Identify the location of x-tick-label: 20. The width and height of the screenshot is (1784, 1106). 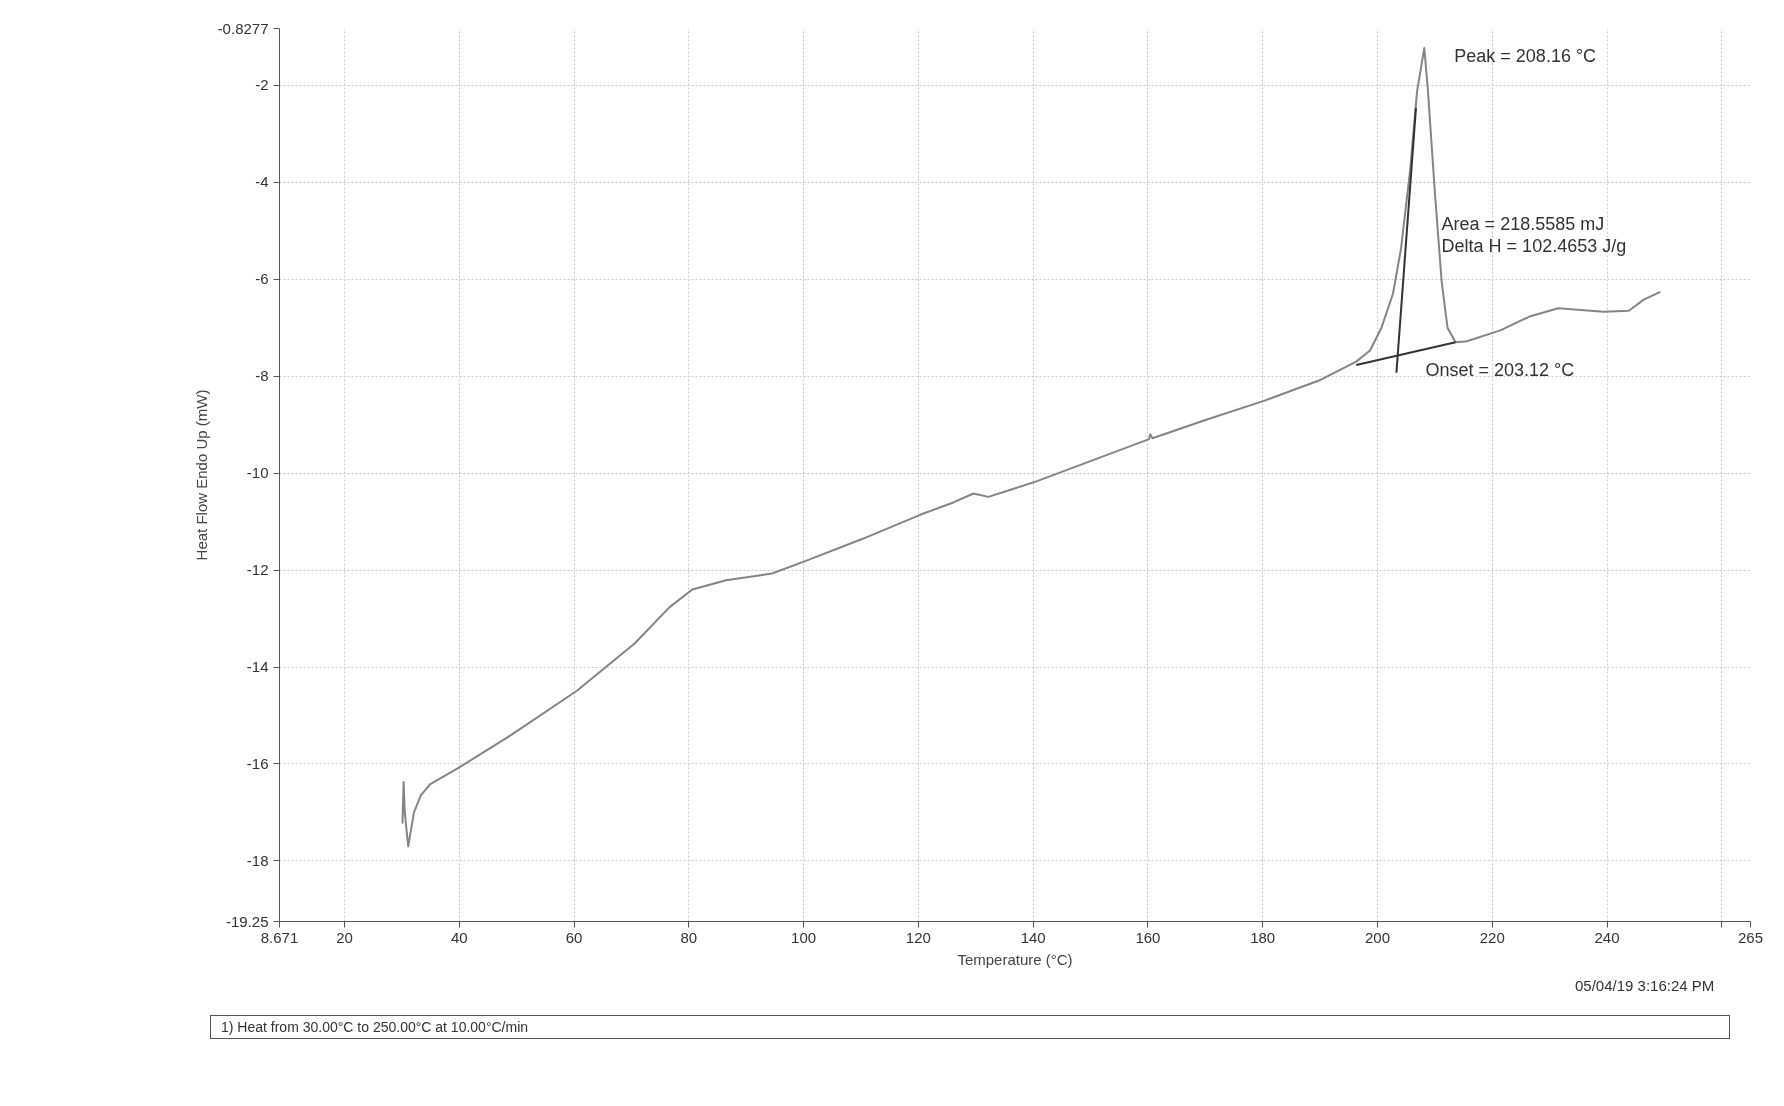
(344, 937).